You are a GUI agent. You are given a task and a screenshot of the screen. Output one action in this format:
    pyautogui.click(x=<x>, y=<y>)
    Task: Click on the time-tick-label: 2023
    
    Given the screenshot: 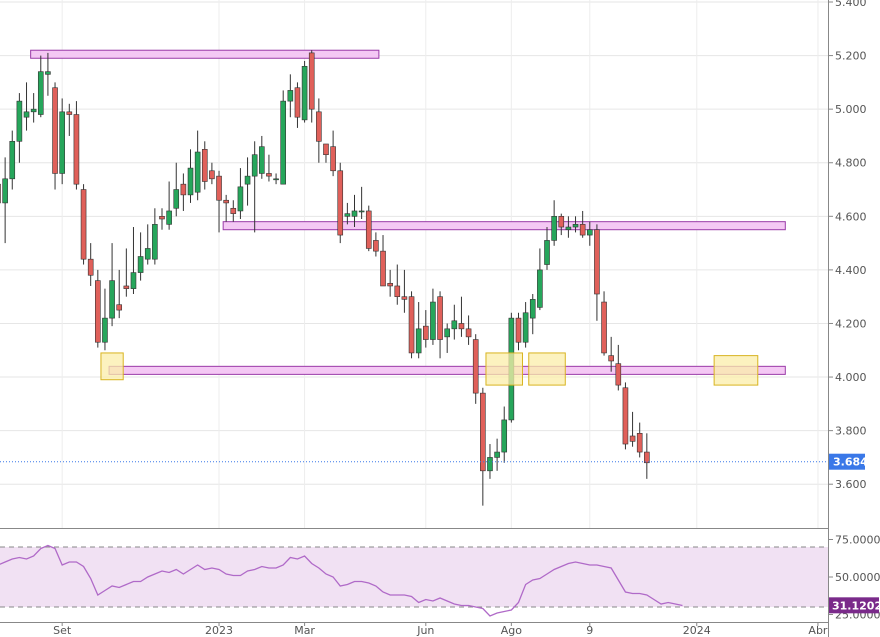 What is the action you would take?
    pyautogui.click(x=219, y=630)
    